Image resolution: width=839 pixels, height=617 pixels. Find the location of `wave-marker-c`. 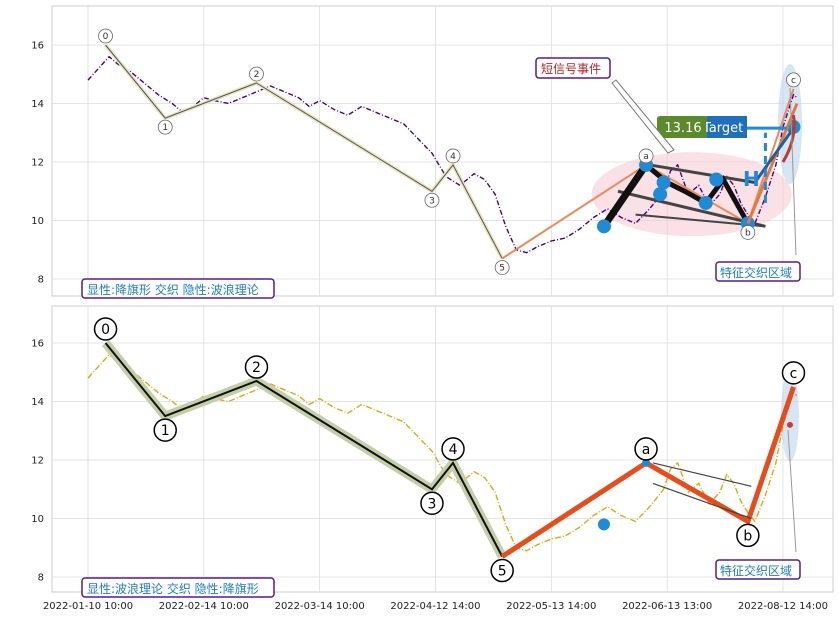

wave-marker-c is located at coordinates (793, 80).